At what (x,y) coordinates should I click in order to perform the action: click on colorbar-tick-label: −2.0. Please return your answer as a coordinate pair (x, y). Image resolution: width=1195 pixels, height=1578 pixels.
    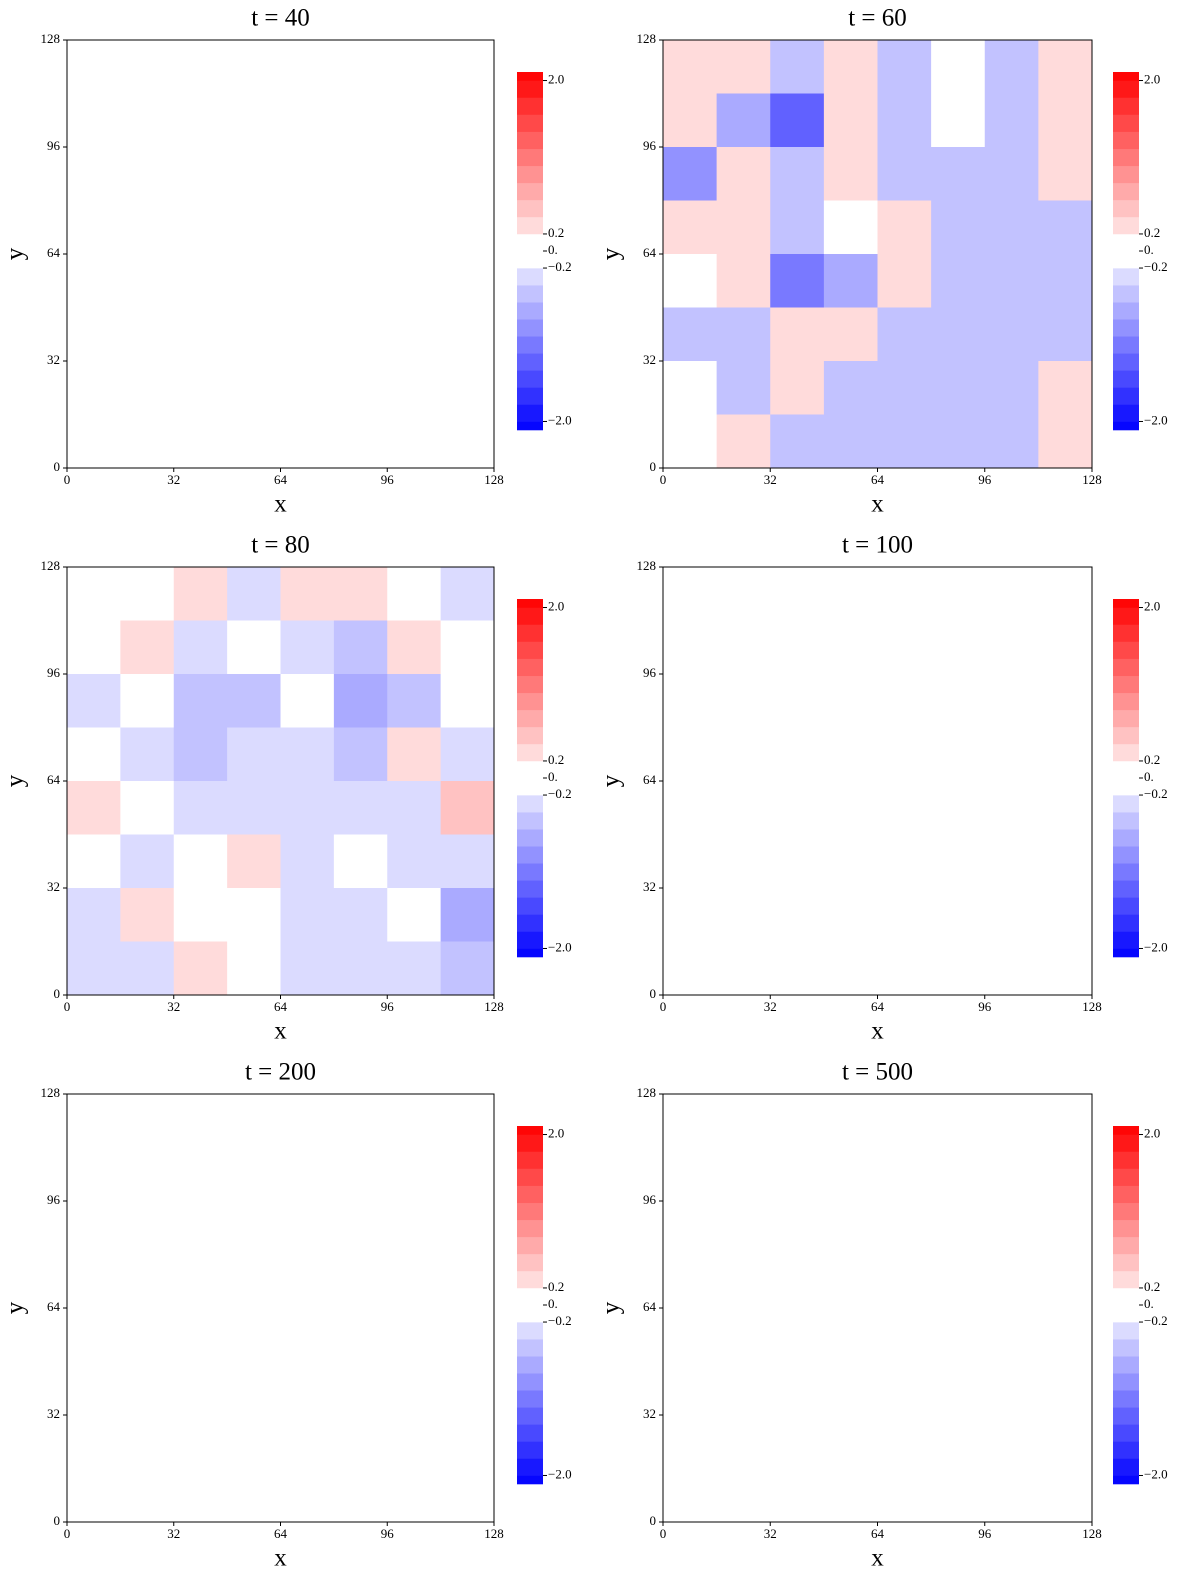
    Looking at the image, I should click on (1156, 946).